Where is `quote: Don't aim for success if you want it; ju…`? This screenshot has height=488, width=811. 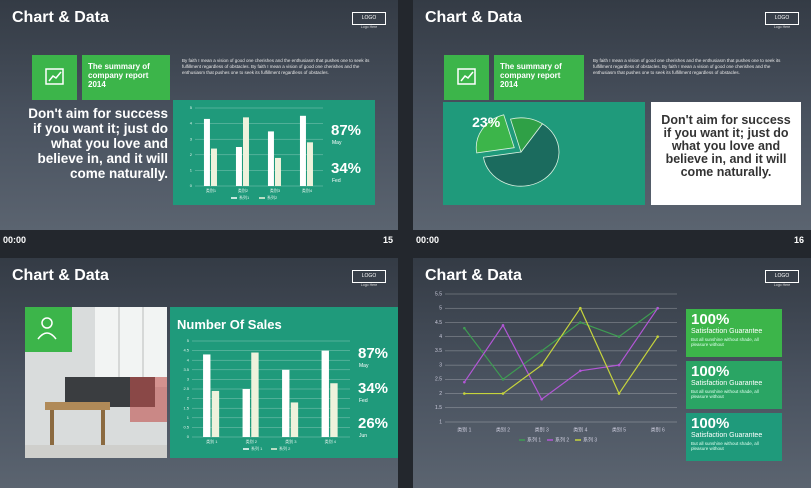 quote: Don't aim for success if you want it; ju… is located at coordinates (98, 143).